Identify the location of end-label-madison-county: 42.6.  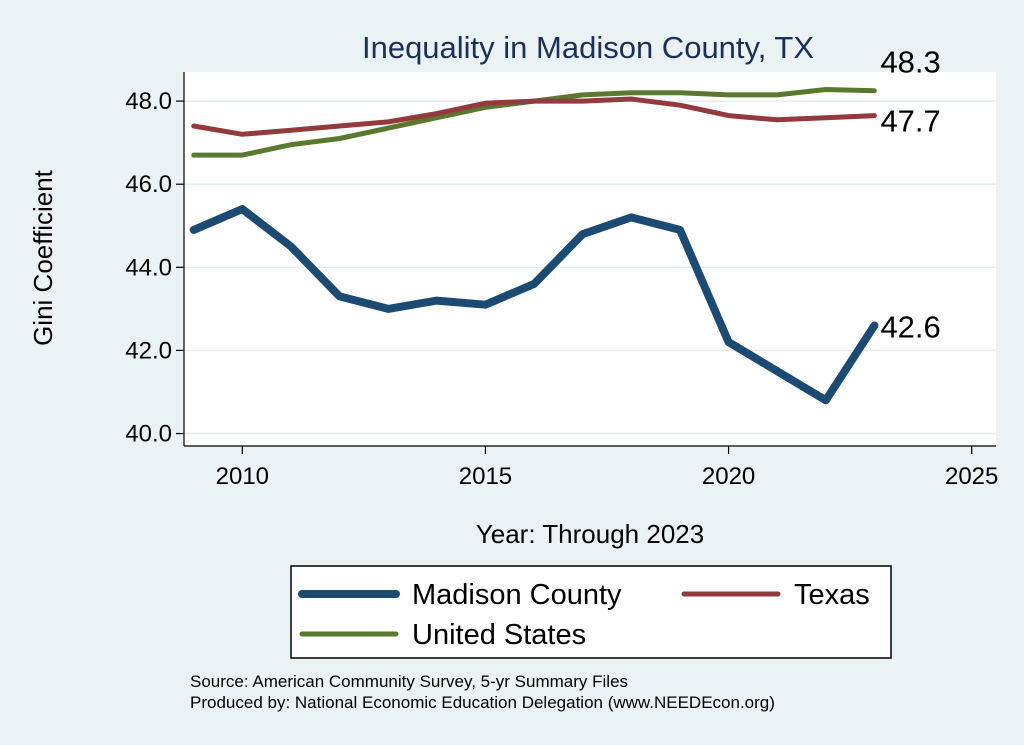
(910, 326).